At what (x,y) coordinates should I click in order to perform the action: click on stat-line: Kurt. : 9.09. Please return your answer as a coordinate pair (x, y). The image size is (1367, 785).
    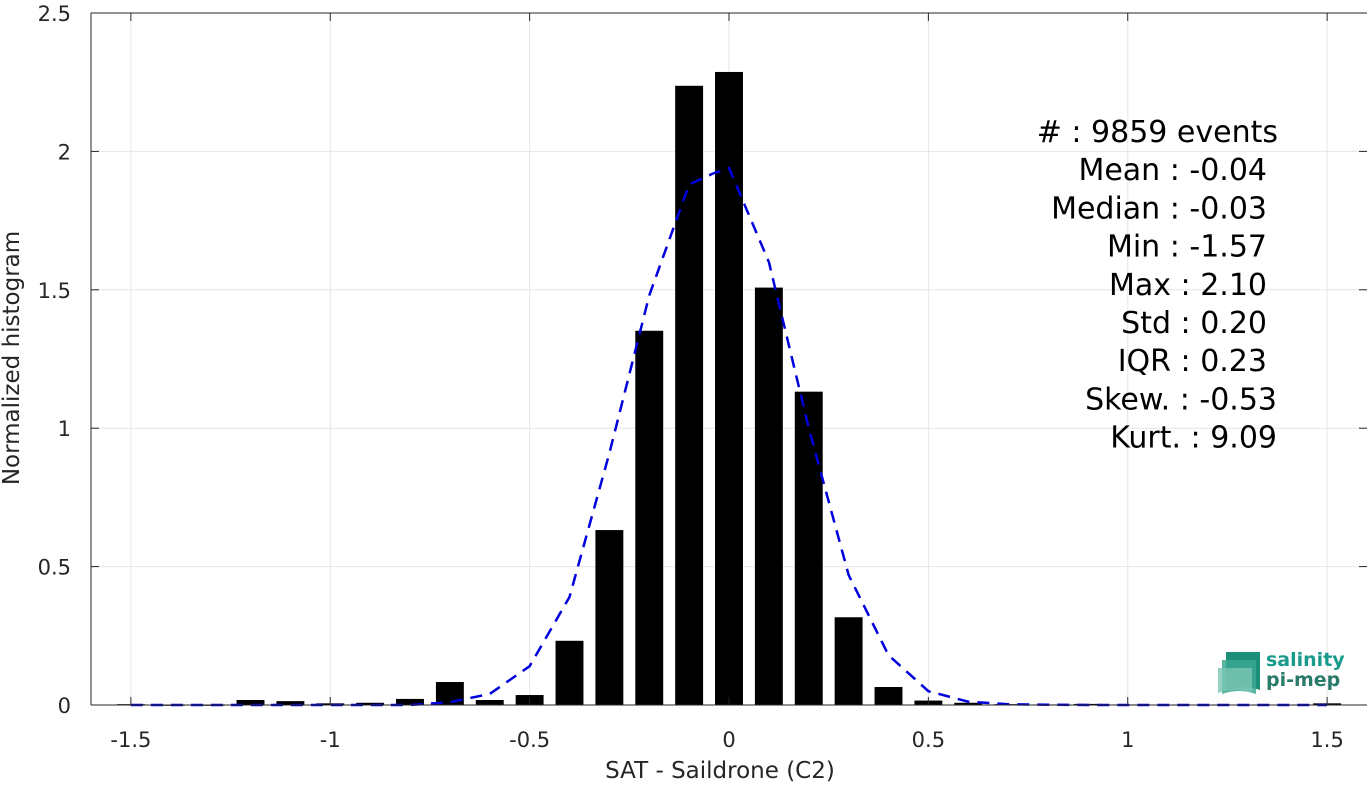
    Looking at the image, I should click on (1193, 438).